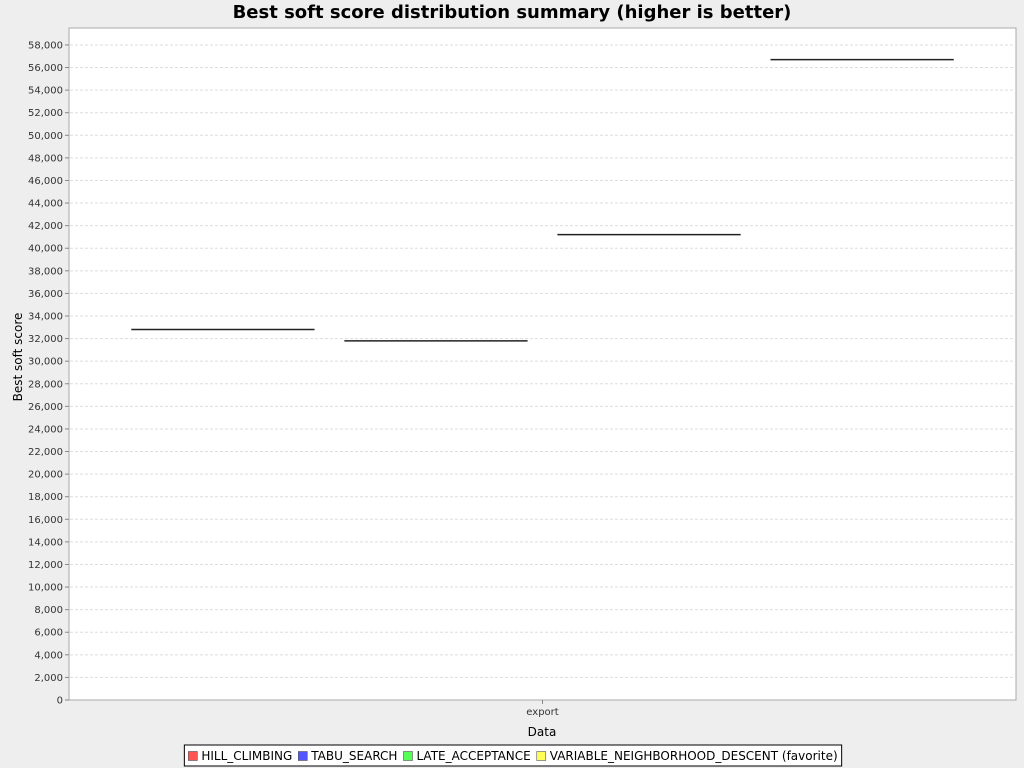 The width and height of the screenshot is (1024, 768). What do you see at coordinates (48, 610) in the screenshot?
I see `y-tick-label: 8,000` at bounding box center [48, 610].